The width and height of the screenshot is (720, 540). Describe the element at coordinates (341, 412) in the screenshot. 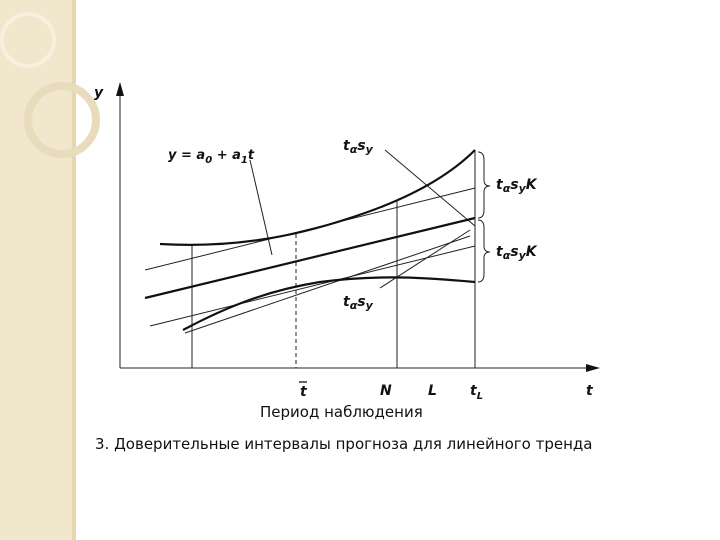

I see `x-axis-title: Период наблюдения` at that location.